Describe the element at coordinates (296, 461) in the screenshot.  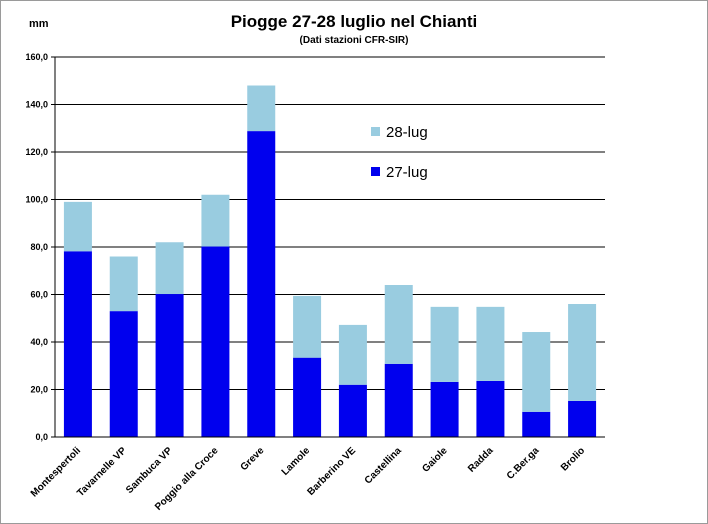
I see `x-tick-label: Lamole` at that location.